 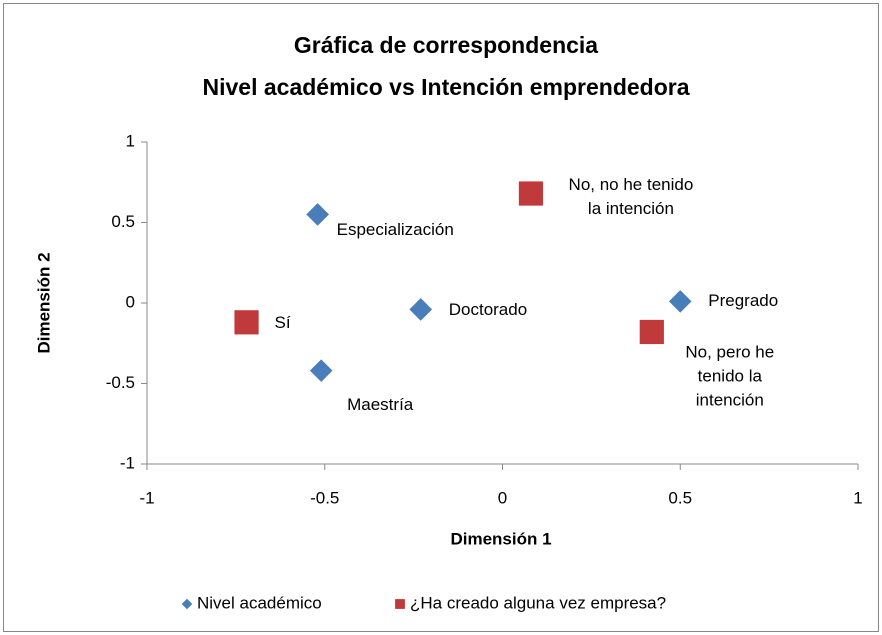 What do you see at coordinates (729, 351) in the screenshot?
I see `point-label: No, pero he` at bounding box center [729, 351].